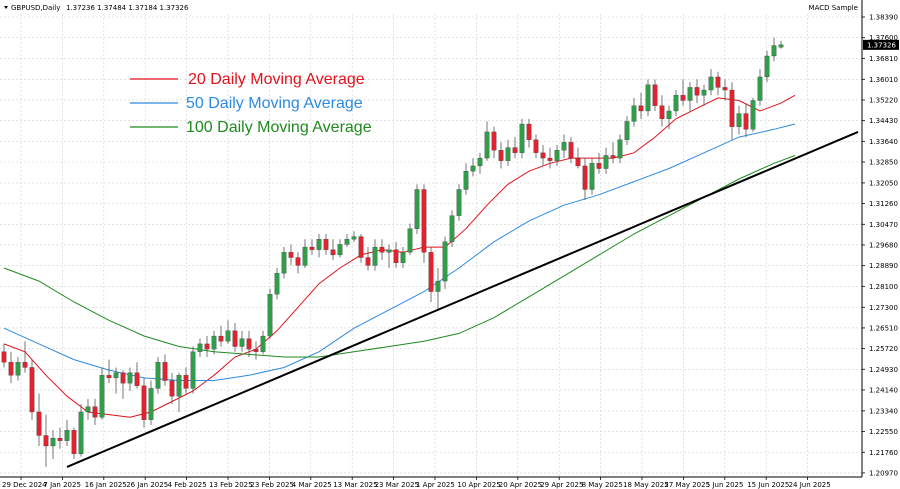 Image resolution: width=900 pixels, height=489 pixels. Describe the element at coordinates (883, 183) in the screenshot. I see `y-tick-label: 1.32050` at that location.